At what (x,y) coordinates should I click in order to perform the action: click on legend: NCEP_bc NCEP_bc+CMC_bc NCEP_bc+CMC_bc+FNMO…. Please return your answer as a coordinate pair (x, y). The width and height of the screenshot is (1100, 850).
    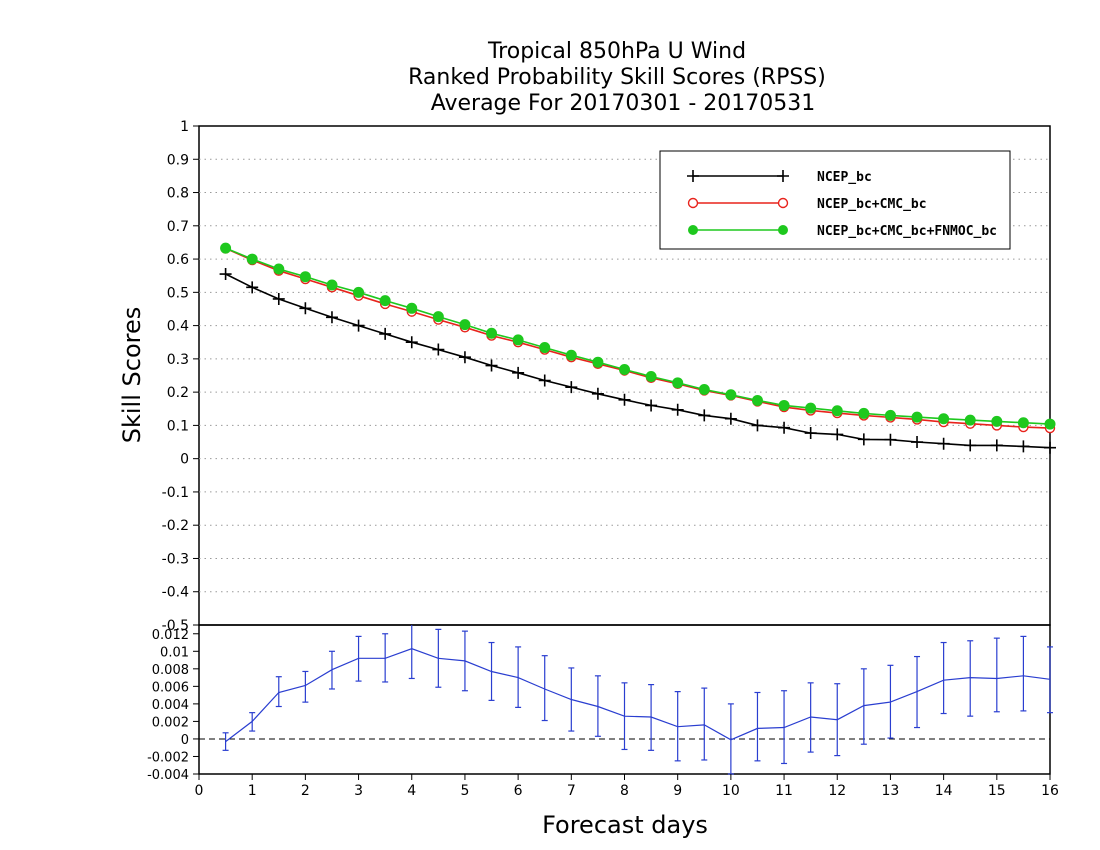
    Looking at the image, I should click on (835, 200).